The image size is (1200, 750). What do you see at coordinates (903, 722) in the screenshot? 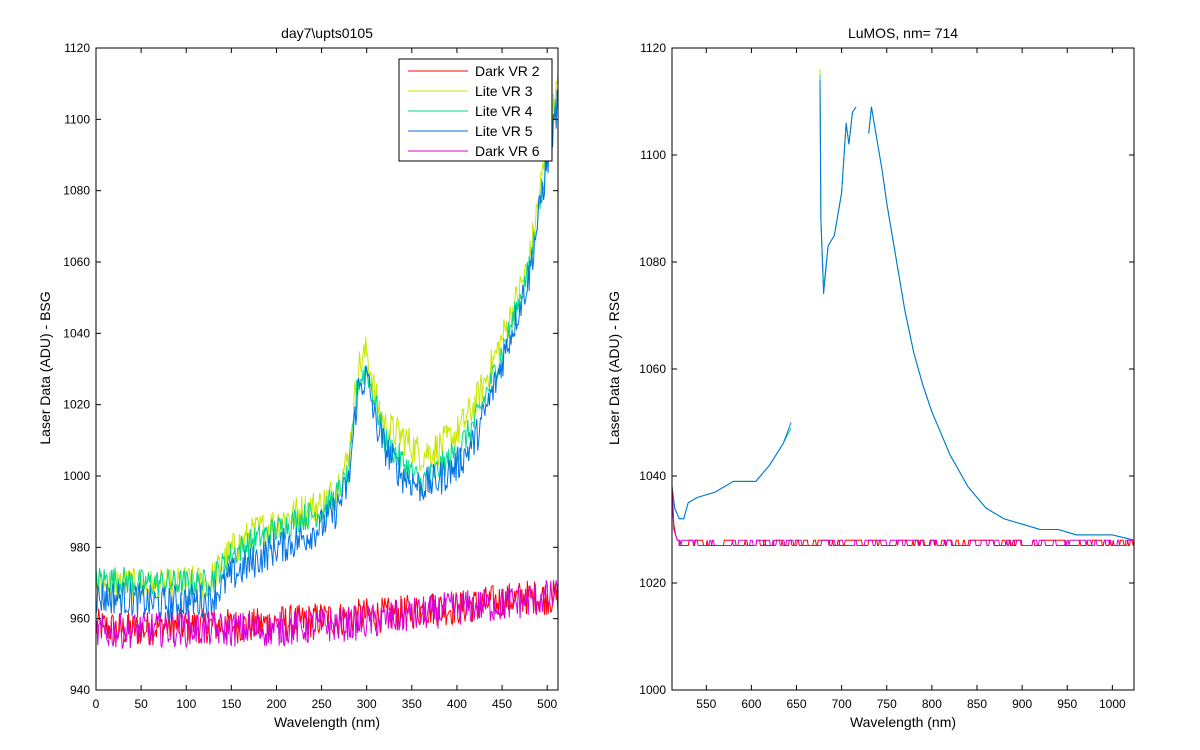
I see `right-x-axis-label: Wavelength (nm)` at bounding box center [903, 722].